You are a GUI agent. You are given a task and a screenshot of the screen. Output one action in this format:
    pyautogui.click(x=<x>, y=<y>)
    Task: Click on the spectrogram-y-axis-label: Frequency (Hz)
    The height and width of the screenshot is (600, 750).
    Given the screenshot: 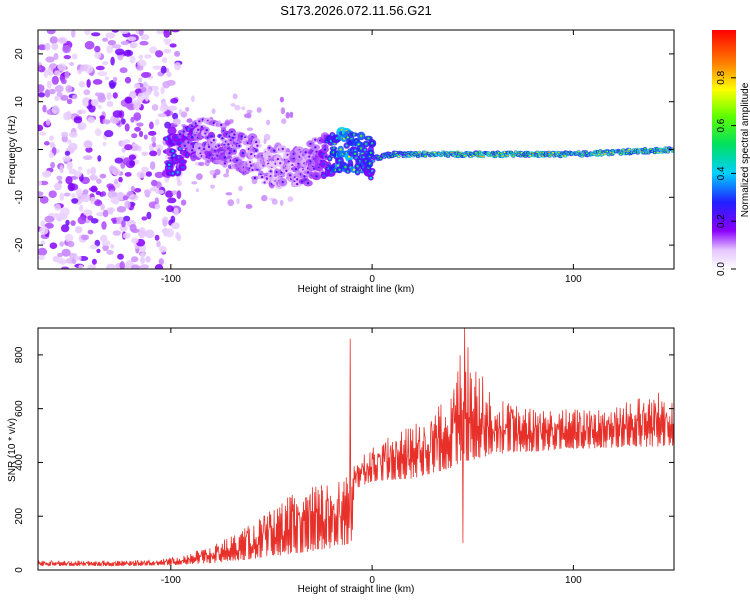 What is the action you would take?
    pyautogui.click(x=12, y=150)
    